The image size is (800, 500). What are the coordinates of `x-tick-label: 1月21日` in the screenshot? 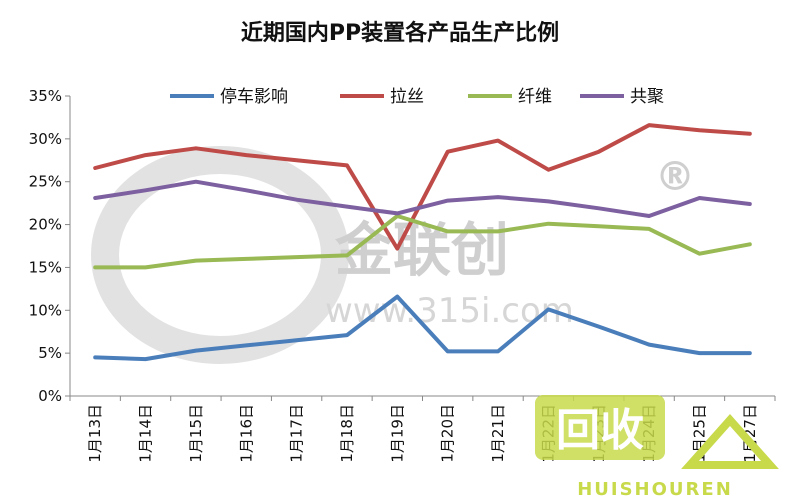 It's located at (498, 433).